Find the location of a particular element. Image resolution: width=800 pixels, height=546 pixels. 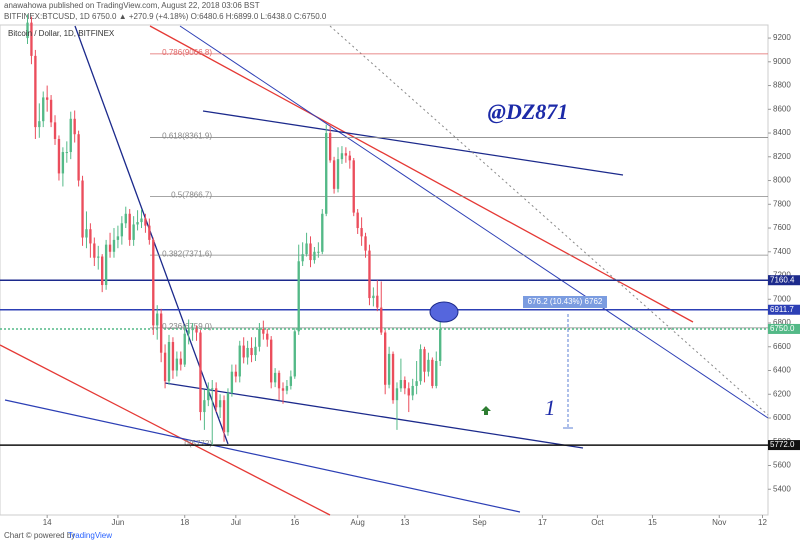

y-tick-label: 7400 is located at coordinates (782, 251).